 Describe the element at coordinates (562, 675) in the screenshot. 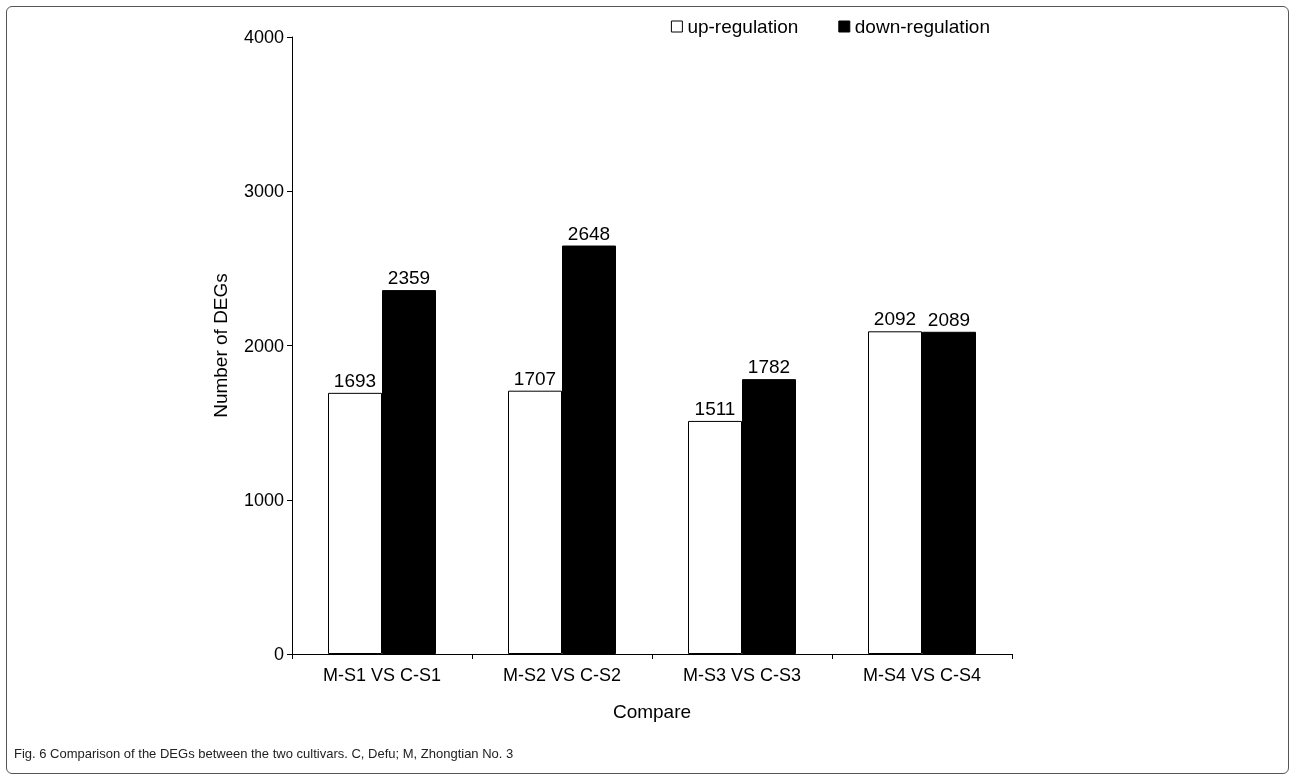

I see `x-tick-label: M-S2 VS C-S2` at that location.